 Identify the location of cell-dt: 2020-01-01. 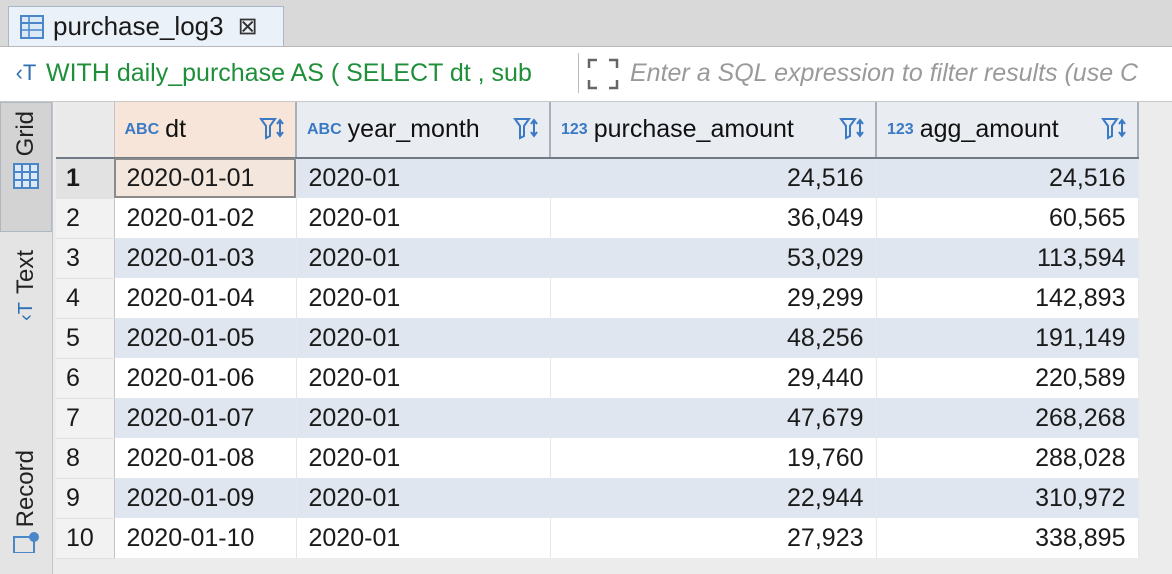
(205, 178).